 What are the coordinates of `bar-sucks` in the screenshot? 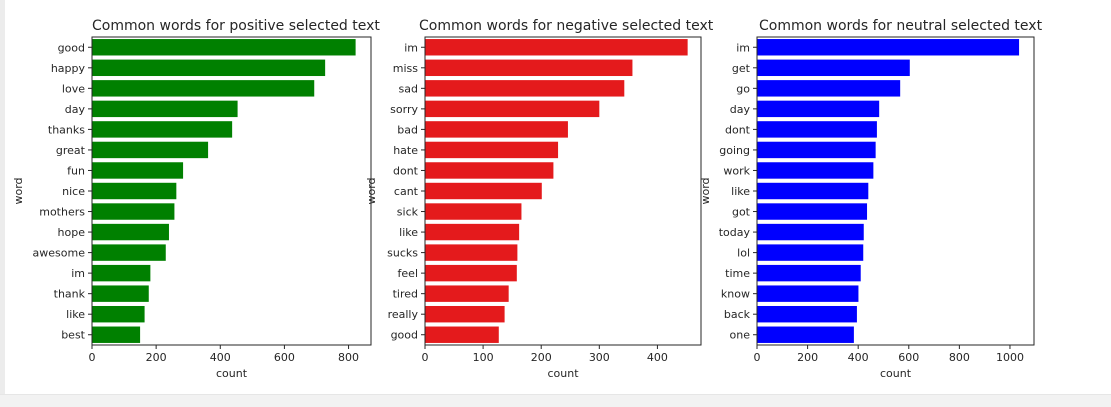 It's located at (471, 252).